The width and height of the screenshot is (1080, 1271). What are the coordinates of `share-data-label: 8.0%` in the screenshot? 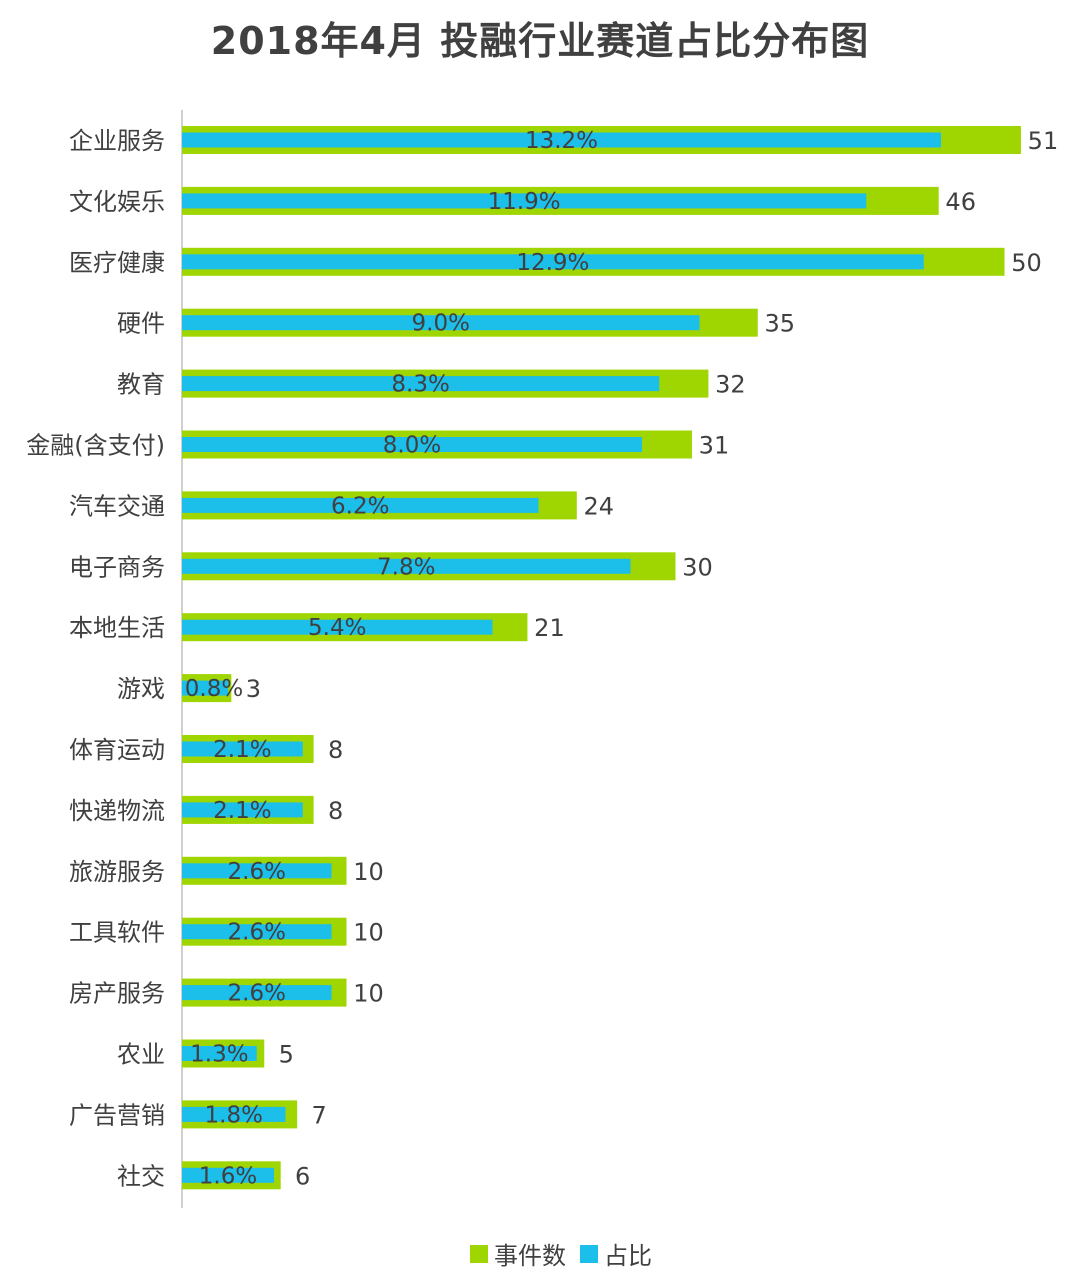 It's located at (412, 446).